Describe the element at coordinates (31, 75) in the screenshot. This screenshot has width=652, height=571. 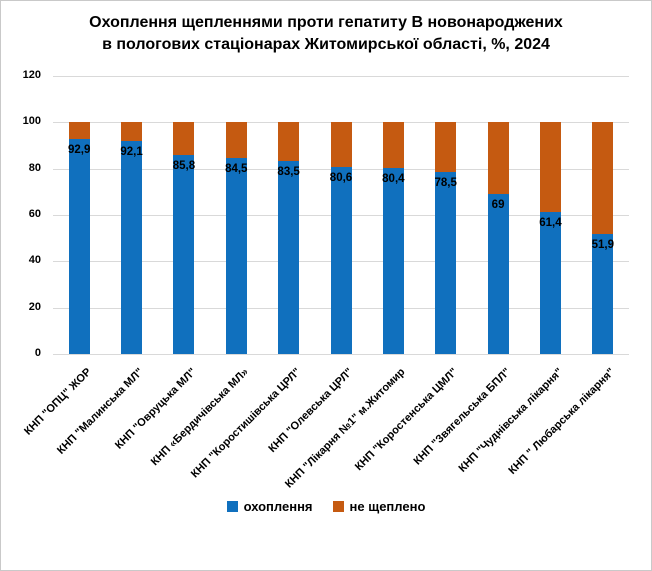
I see `y-axis-tick-label: 120` at that location.